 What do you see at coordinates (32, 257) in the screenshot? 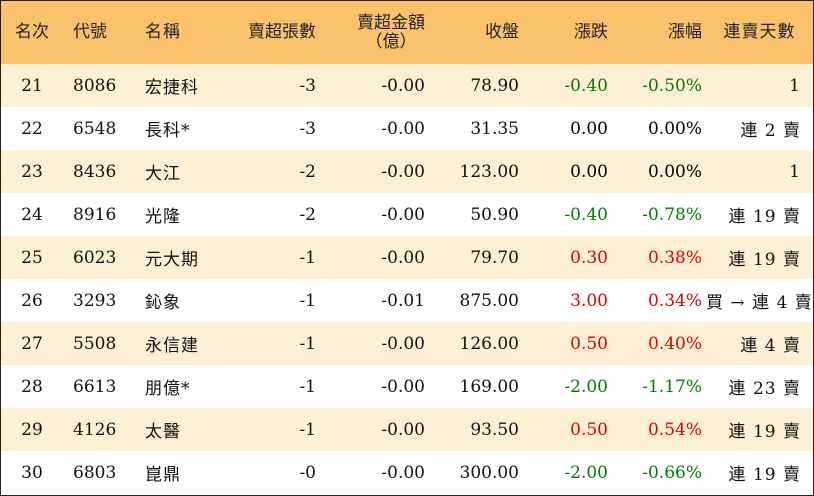
I see `rank-cell: 25` at bounding box center [32, 257].